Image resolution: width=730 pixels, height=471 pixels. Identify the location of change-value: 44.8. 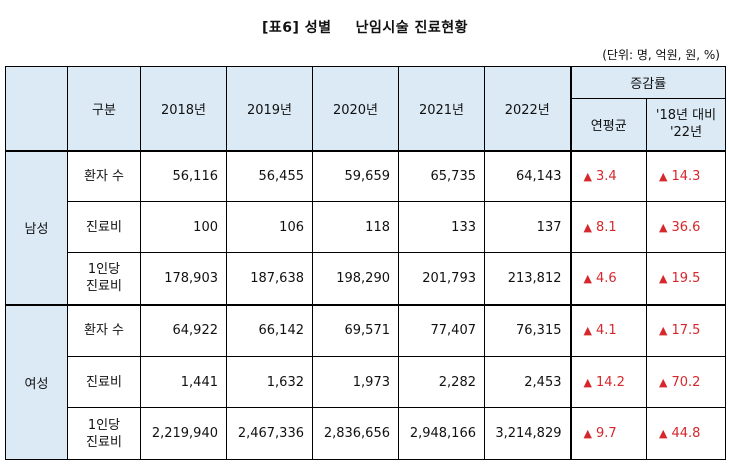
(686, 433).